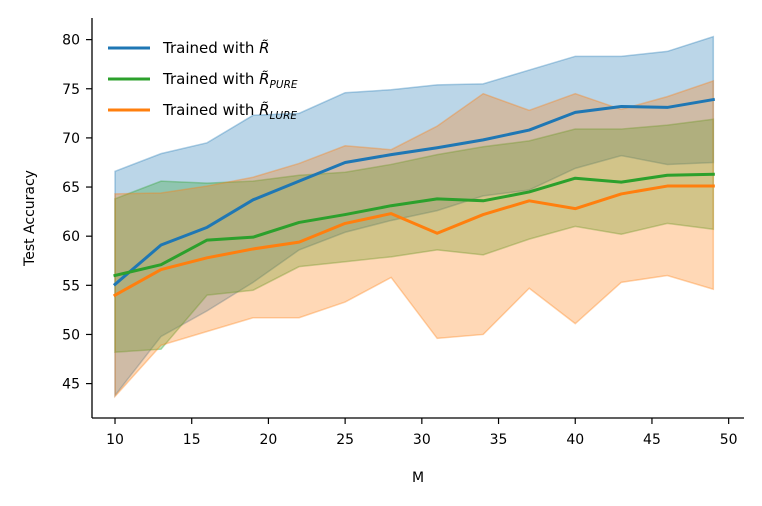 Image resolution: width=762 pixels, height=506 pixels. What do you see at coordinates (71, 188) in the screenshot?
I see `y-tick-label: 65` at bounding box center [71, 188].